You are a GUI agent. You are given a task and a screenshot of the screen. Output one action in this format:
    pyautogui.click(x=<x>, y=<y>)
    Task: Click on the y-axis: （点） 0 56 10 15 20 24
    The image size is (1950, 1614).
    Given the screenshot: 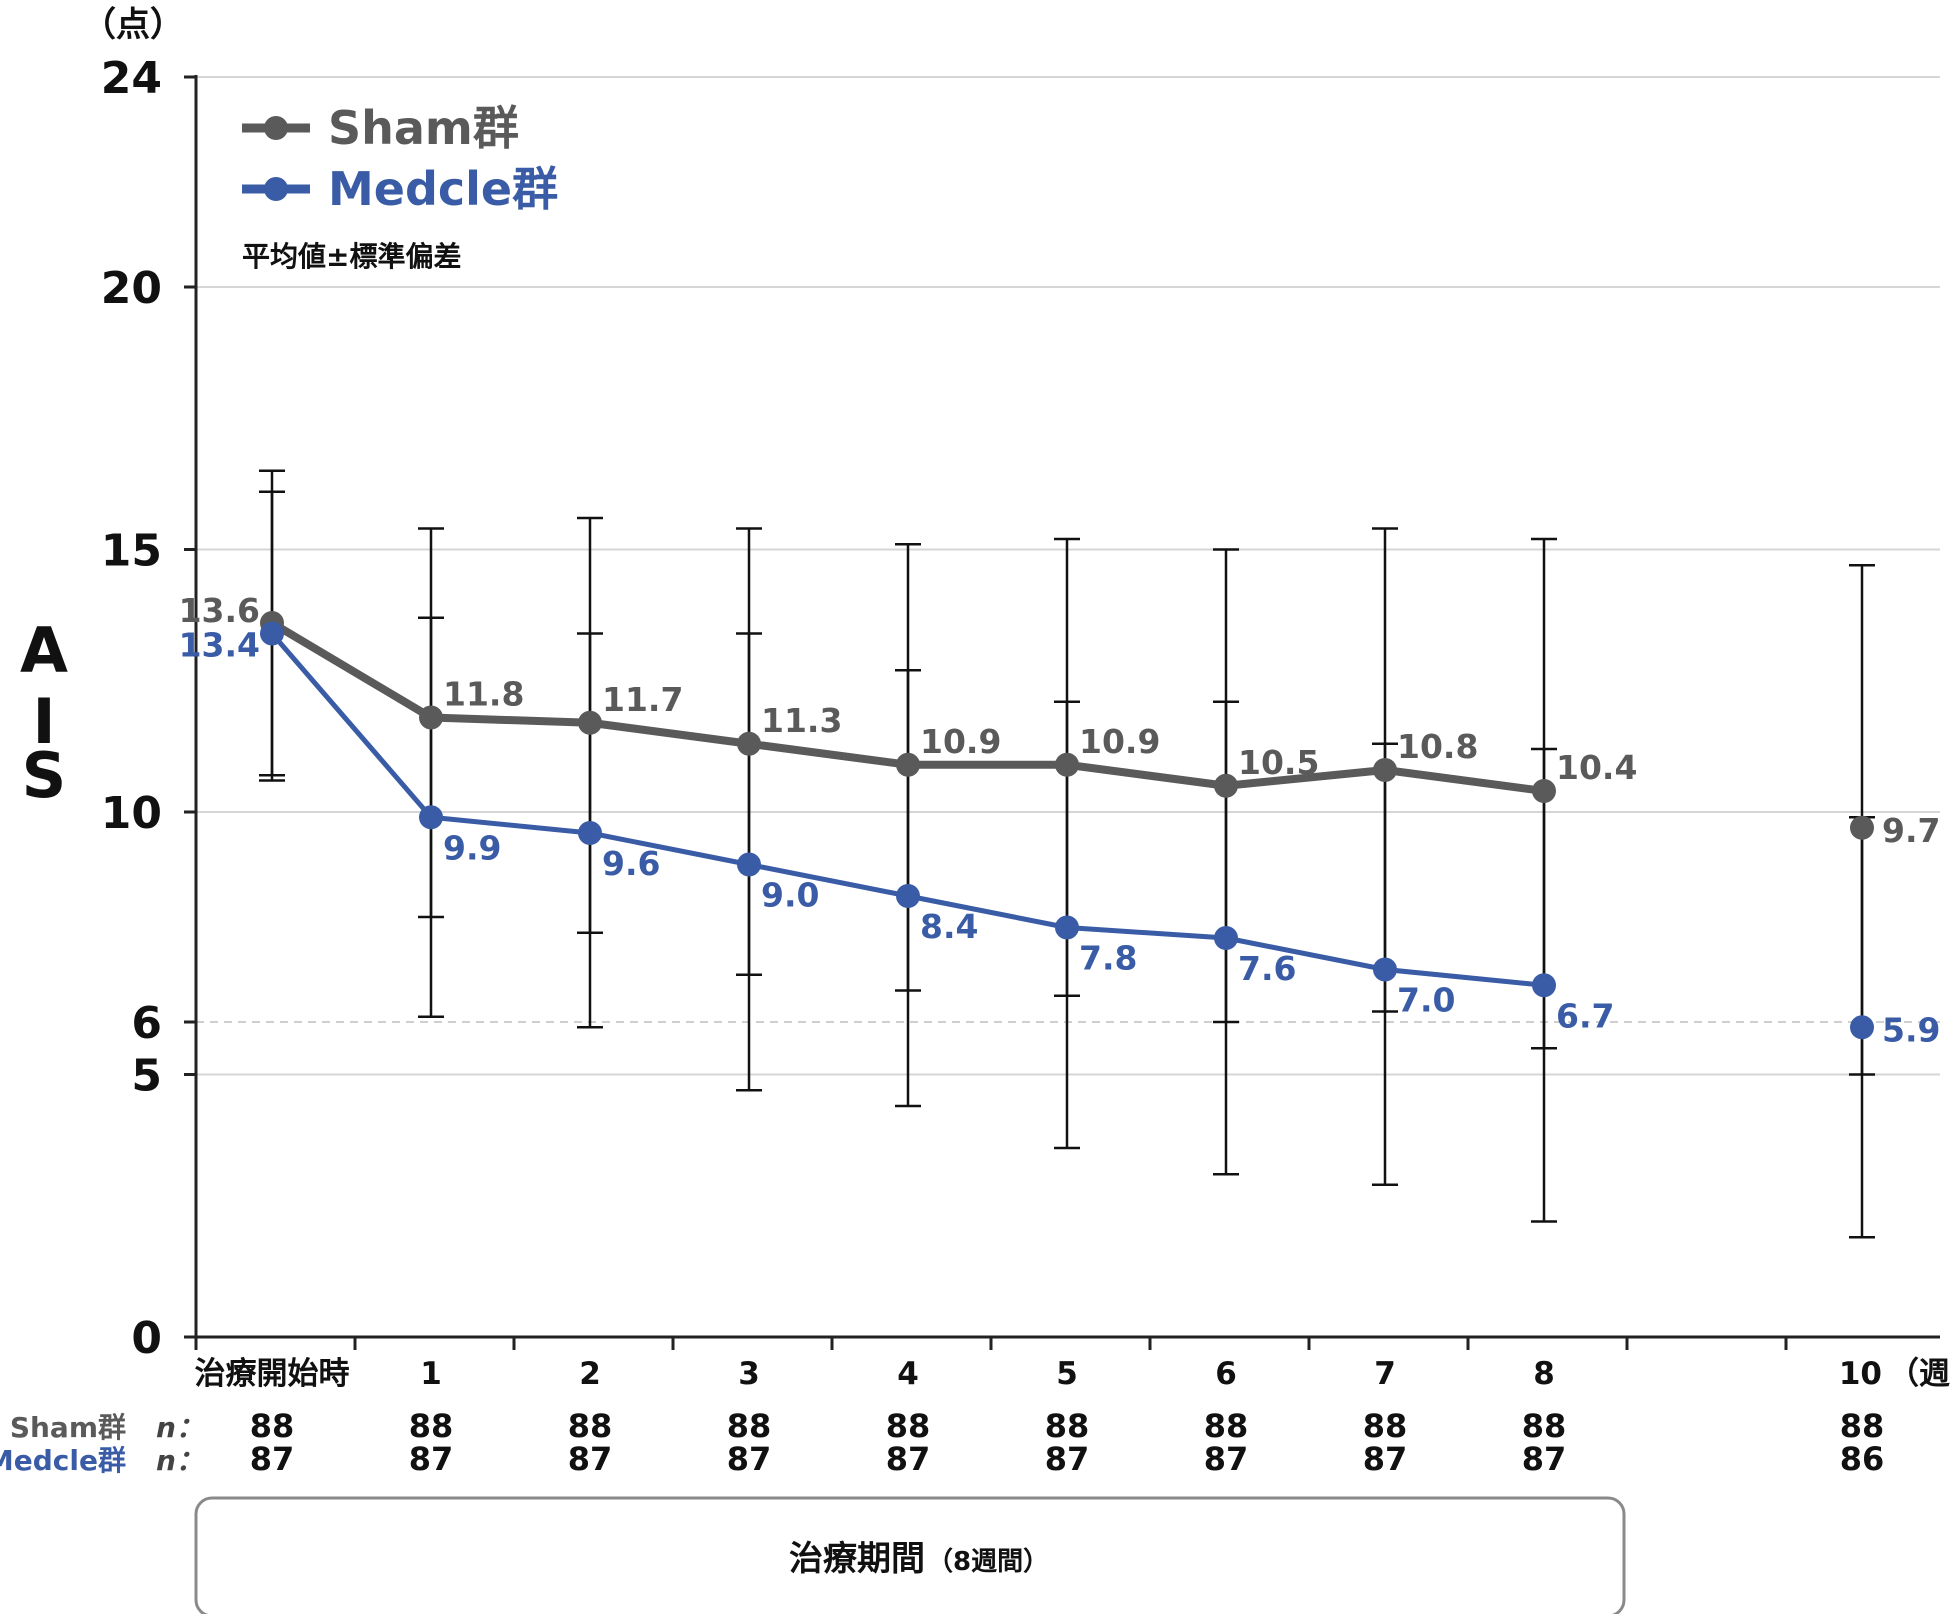 What is the action you would take?
    pyautogui.click(x=140, y=684)
    